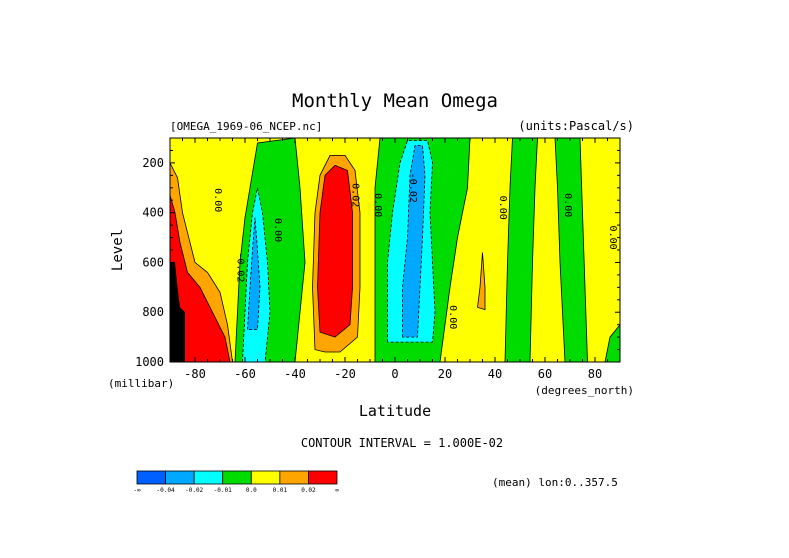  What do you see at coordinates (555, 482) in the screenshot?
I see `footnote: (mean) lon:0..357.5` at bounding box center [555, 482].